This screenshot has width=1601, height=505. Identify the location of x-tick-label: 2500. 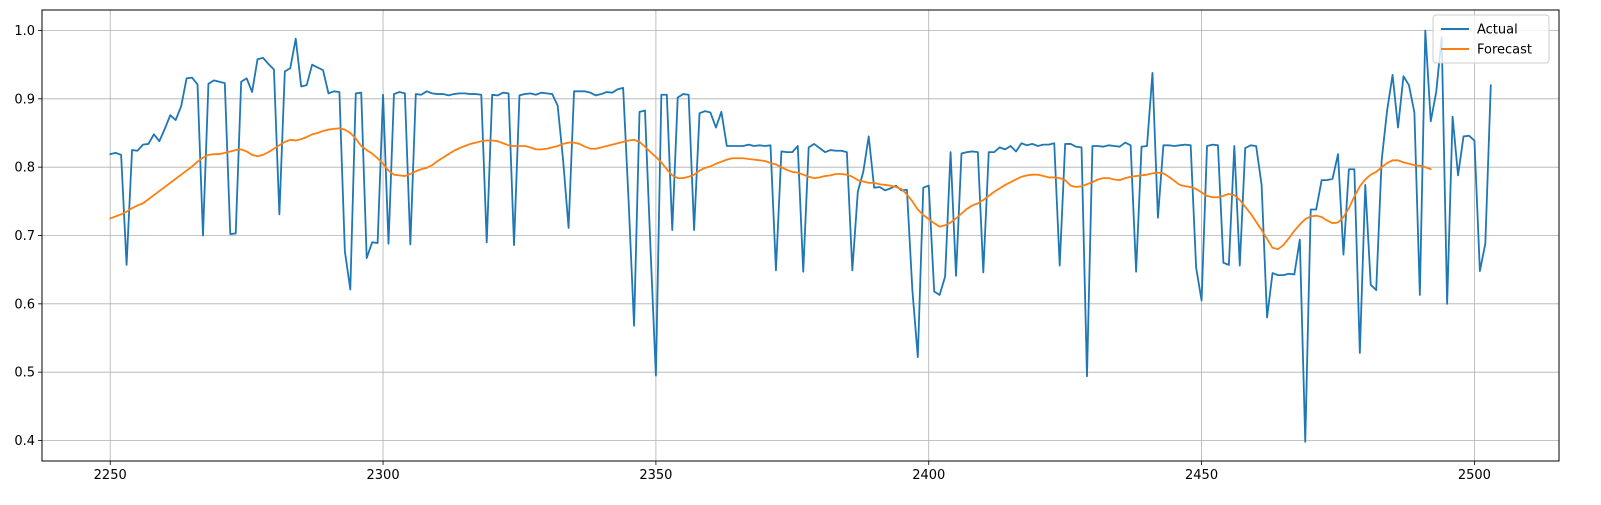
(1474, 475).